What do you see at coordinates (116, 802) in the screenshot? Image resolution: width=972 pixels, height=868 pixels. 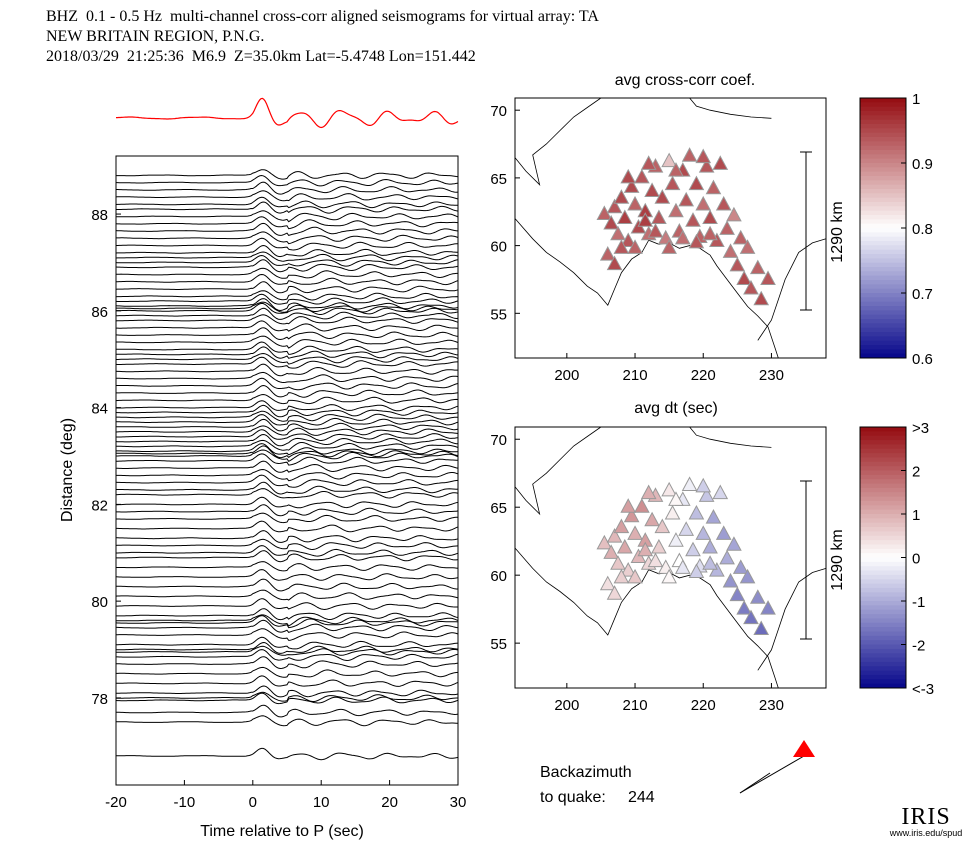 I see `x-tick-label: -20` at bounding box center [116, 802].